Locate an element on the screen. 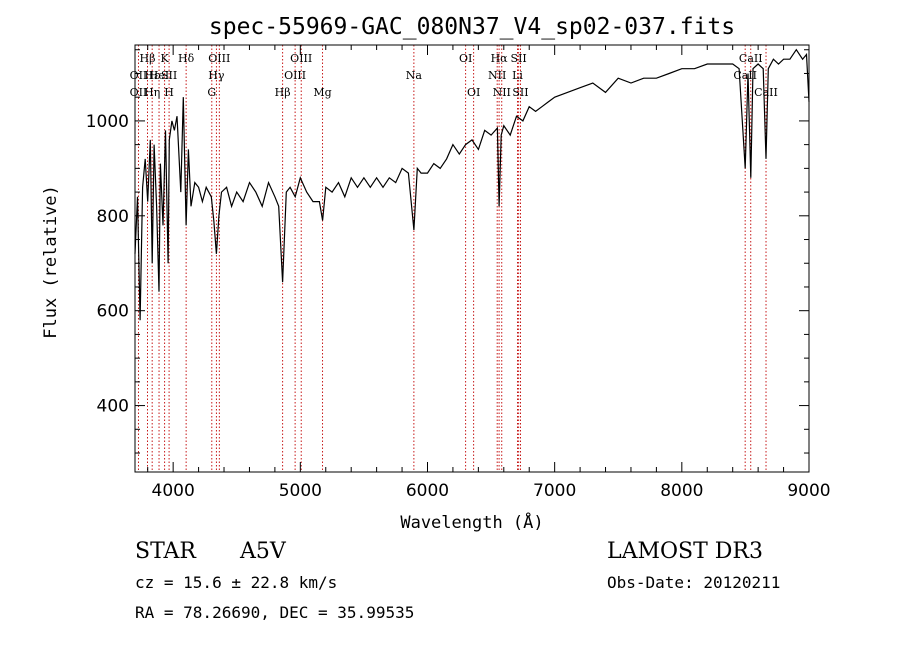 This screenshot has width=900, height=649. spectral-line-label: G is located at coordinates (211, 92).